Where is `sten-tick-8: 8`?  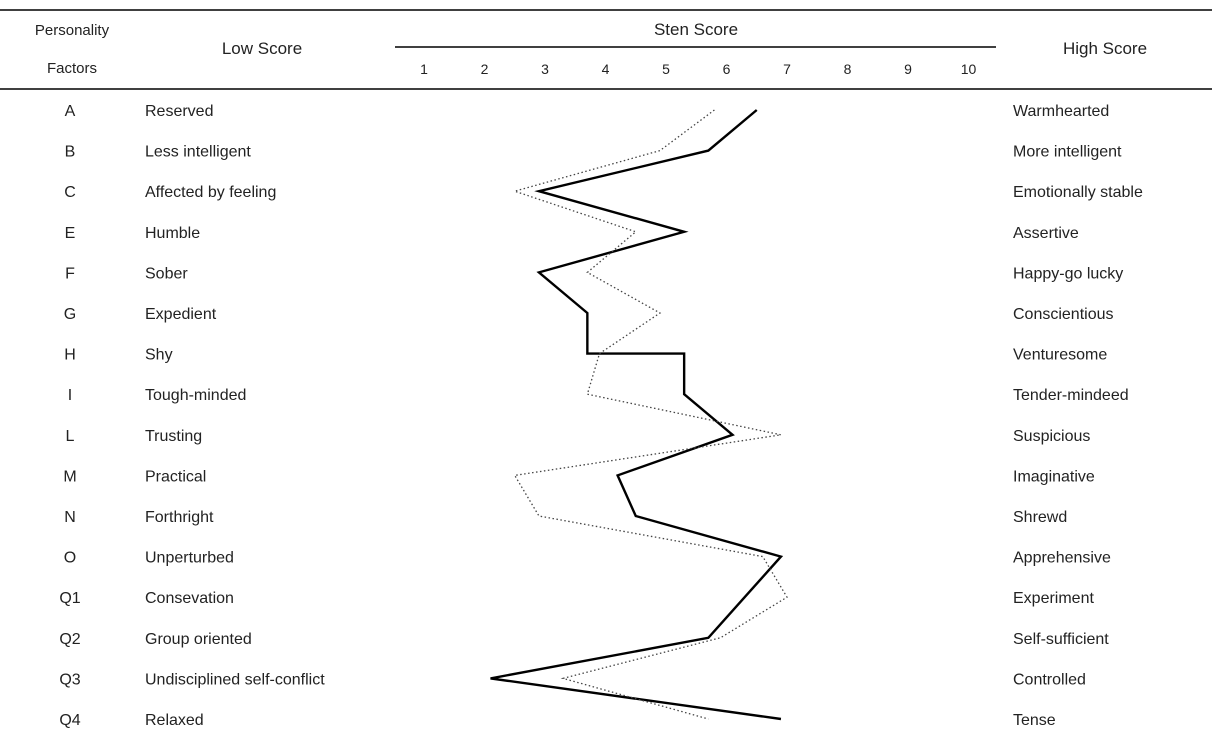 sten-tick-8: 8 is located at coordinates (848, 69).